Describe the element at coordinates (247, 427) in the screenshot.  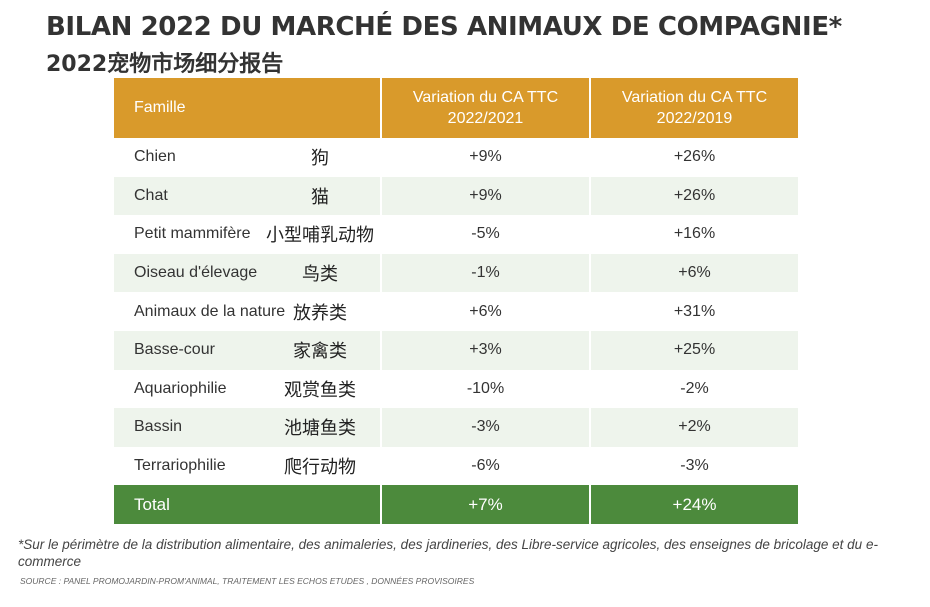
I see `cell-famille: Bassin 池塘鱼类` at that location.